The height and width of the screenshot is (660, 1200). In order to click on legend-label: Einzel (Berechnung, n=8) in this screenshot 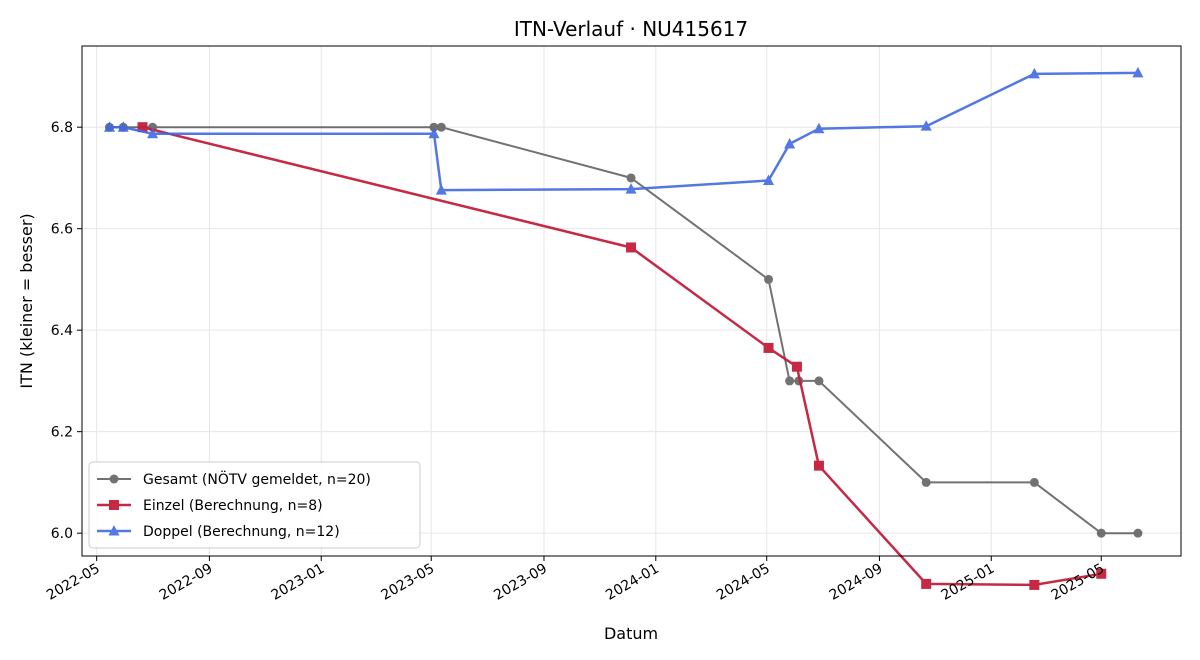, I will do `click(233, 506)`.